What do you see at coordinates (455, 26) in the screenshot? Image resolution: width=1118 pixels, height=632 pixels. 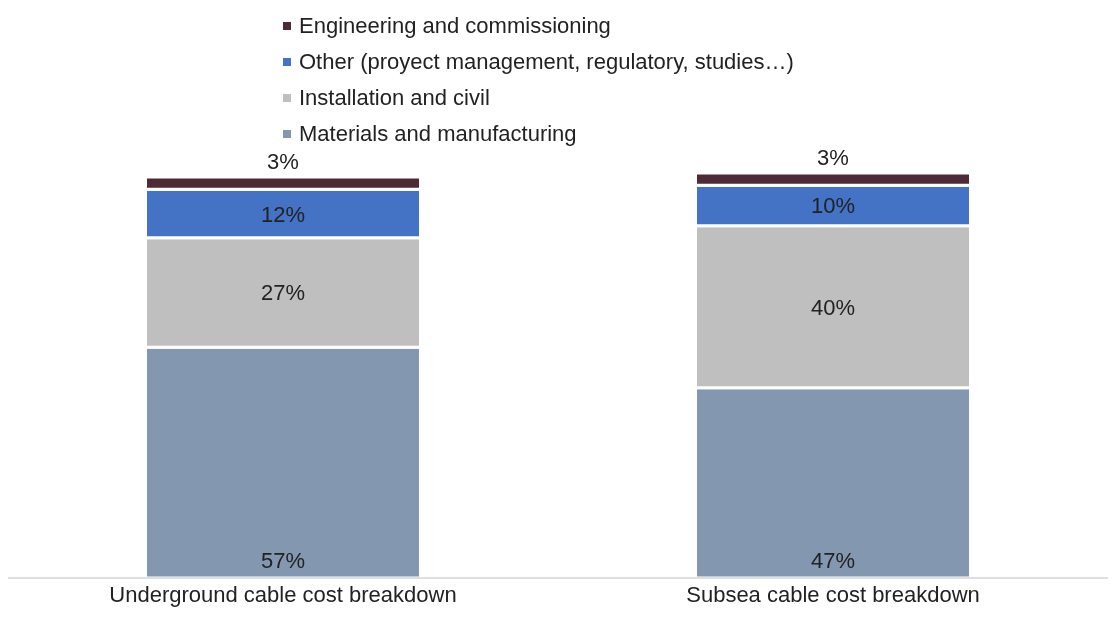 I see `legend-label: Engineering and commissioning` at bounding box center [455, 26].